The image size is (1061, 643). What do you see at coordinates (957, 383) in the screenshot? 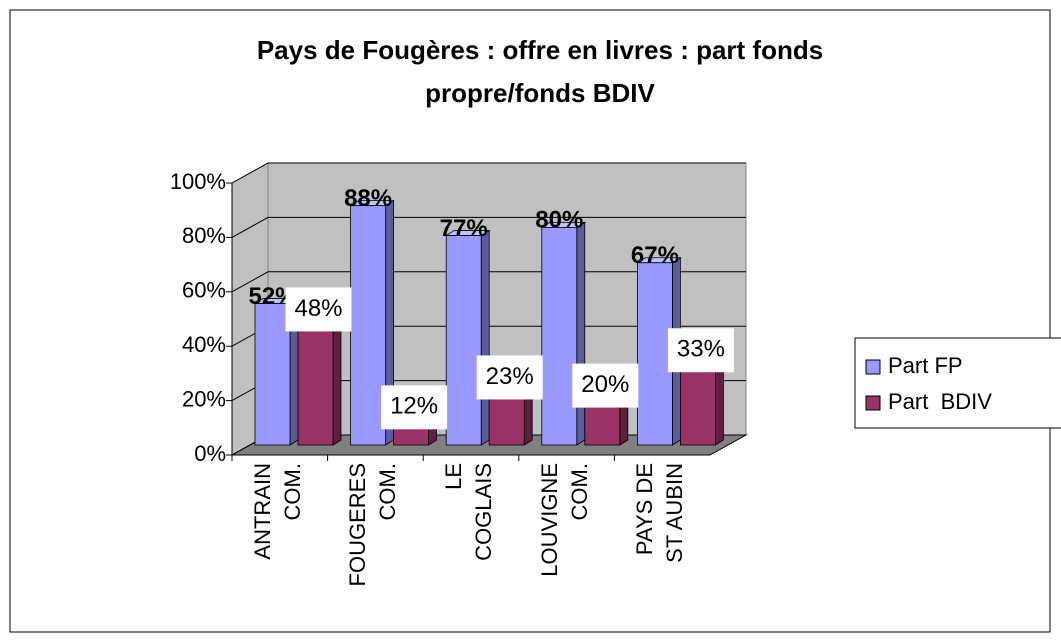
I see `legend-box` at bounding box center [957, 383].